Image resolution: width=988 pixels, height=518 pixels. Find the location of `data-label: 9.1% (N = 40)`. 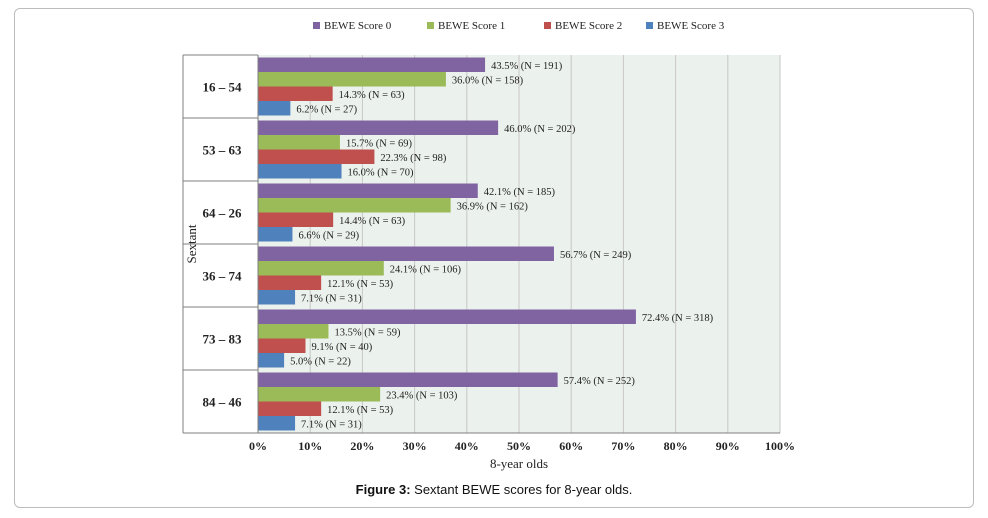

data-label: 9.1% (N = 40) is located at coordinates (342, 347).